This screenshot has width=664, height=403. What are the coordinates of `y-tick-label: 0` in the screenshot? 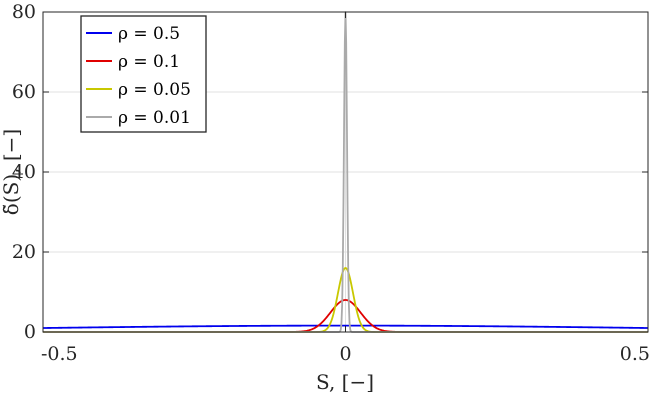 It's located at (30, 332).